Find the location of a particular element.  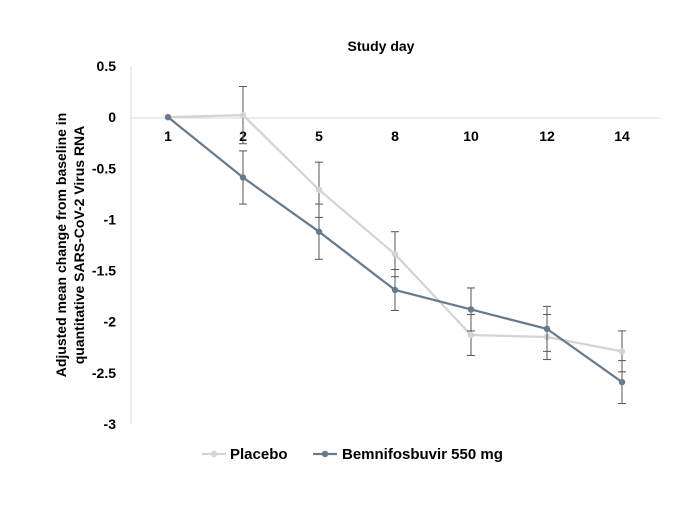

legend: Placebo Bemnifosbuvir 550 mg is located at coordinates (352, 454).